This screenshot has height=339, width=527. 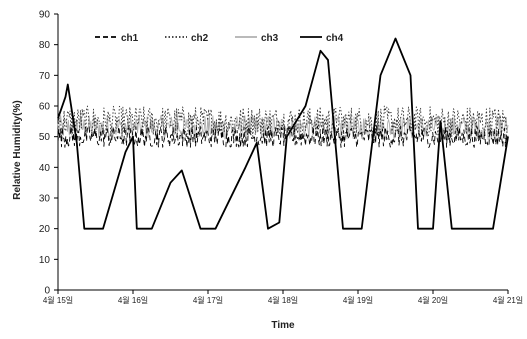 What do you see at coordinates (45, 199) in the screenshot?
I see `y-tick-label: 30` at bounding box center [45, 199].